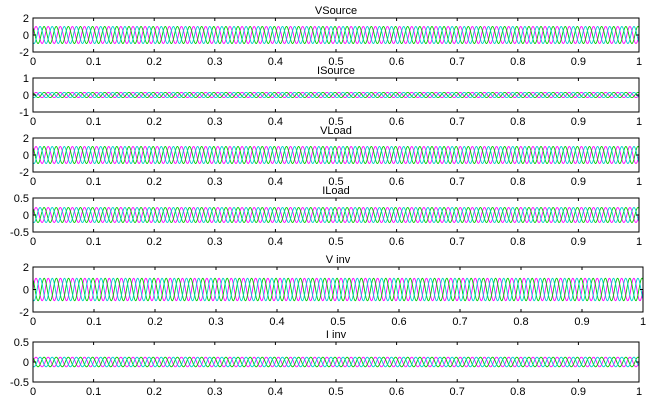 Image resolution: width=650 pixels, height=409 pixels. Describe the element at coordinates (336, 335) in the screenshot. I see `subplot-title: I inv` at that location.